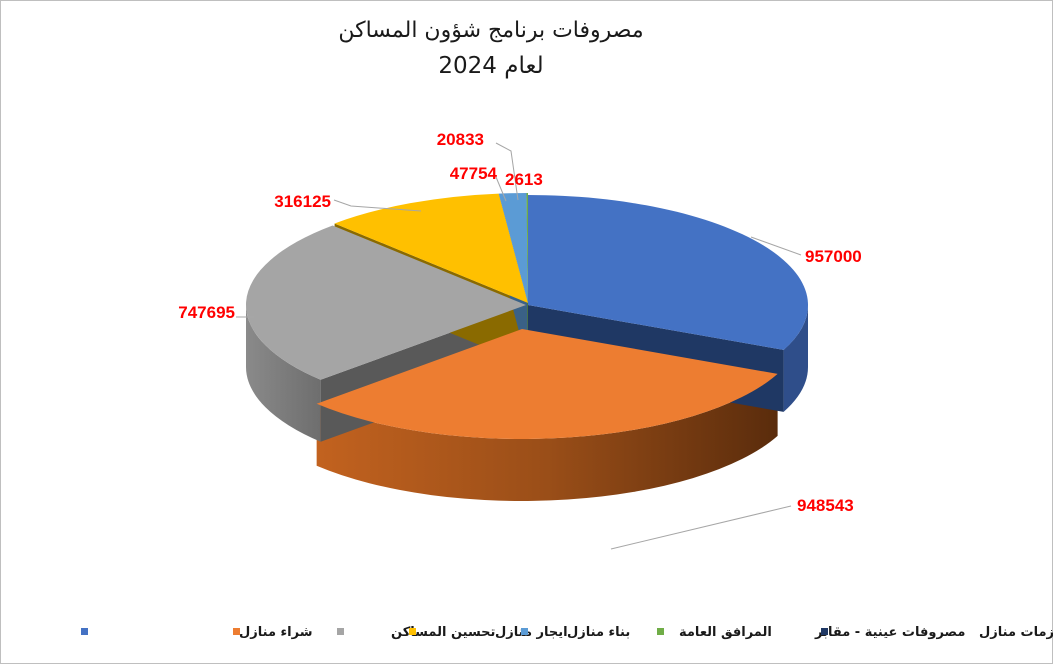  What do you see at coordinates (490, 30) in the screenshot?
I see `chart-title: مصروفات برنامج شؤون المساكن` at bounding box center [490, 30].